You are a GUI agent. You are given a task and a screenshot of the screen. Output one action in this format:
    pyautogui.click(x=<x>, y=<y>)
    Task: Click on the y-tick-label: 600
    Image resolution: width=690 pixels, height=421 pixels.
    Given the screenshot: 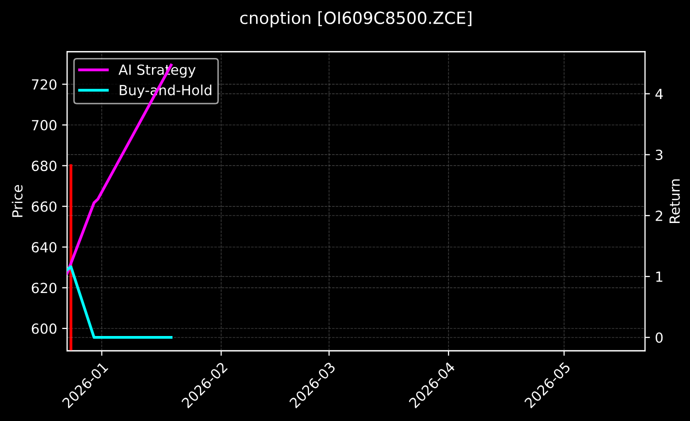 What is the action you would take?
    pyautogui.click(x=44, y=328)
    